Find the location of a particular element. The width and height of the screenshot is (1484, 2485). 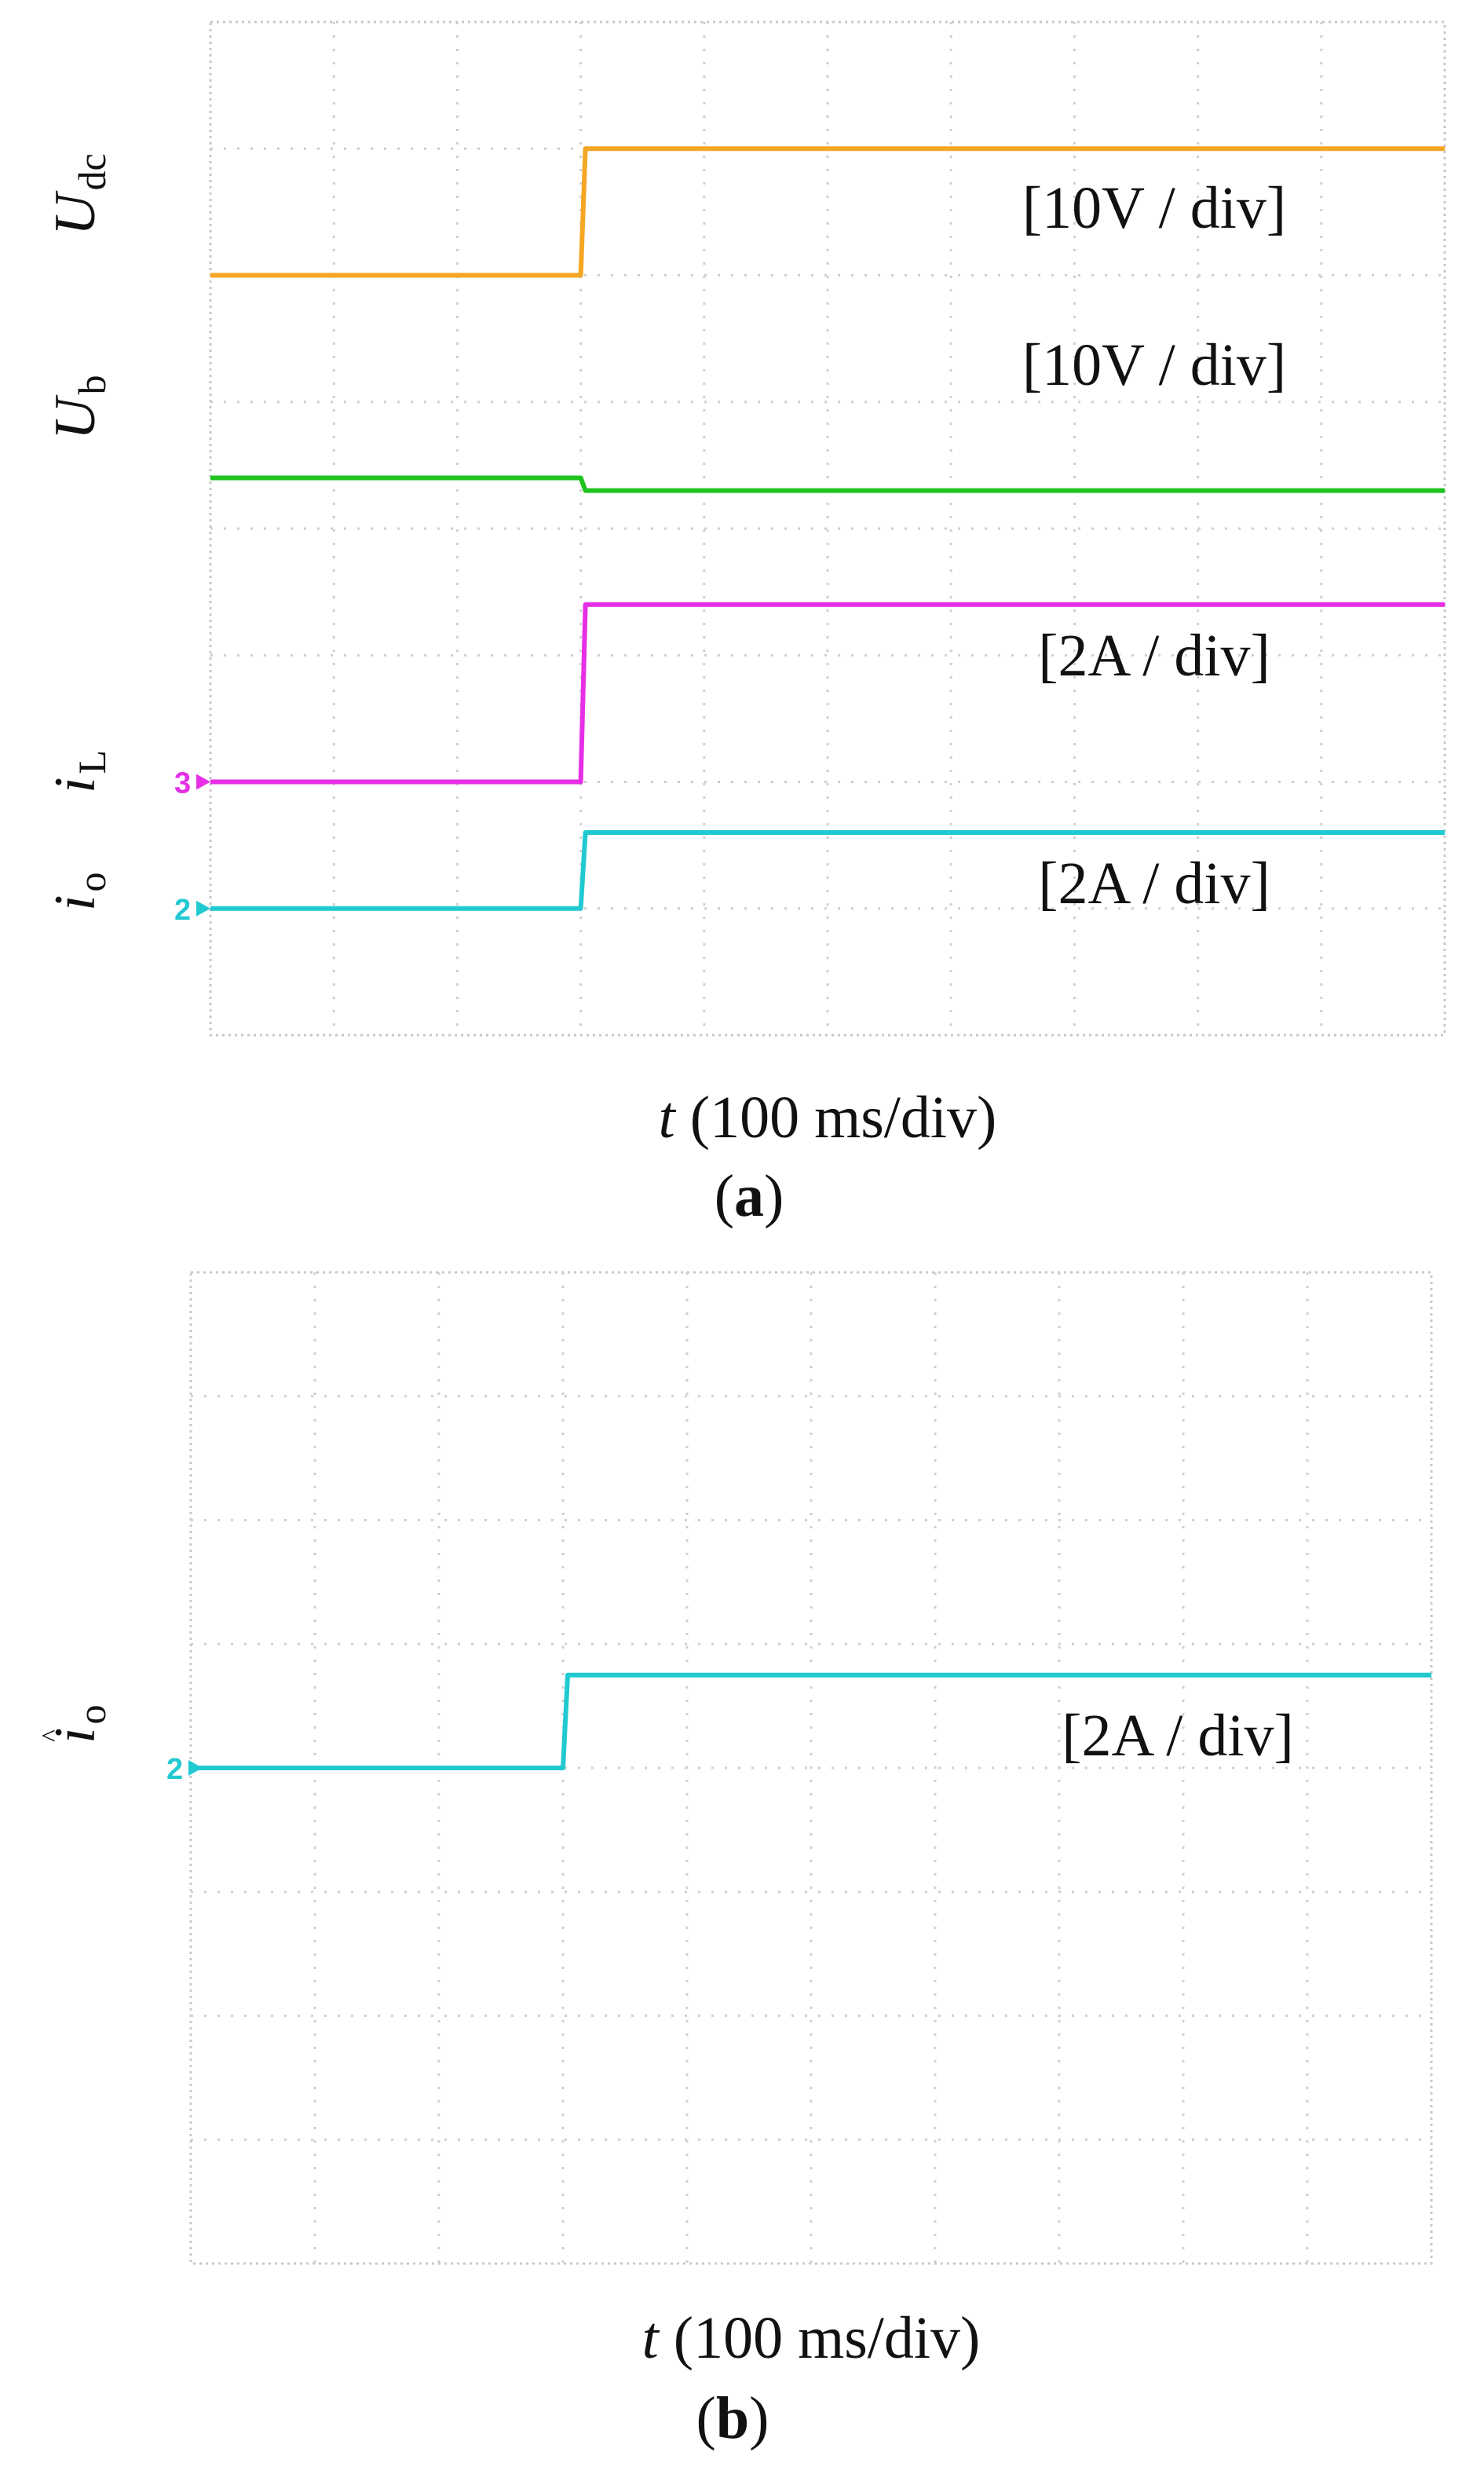

signal-label-io: io is located at coordinates (79, 892).